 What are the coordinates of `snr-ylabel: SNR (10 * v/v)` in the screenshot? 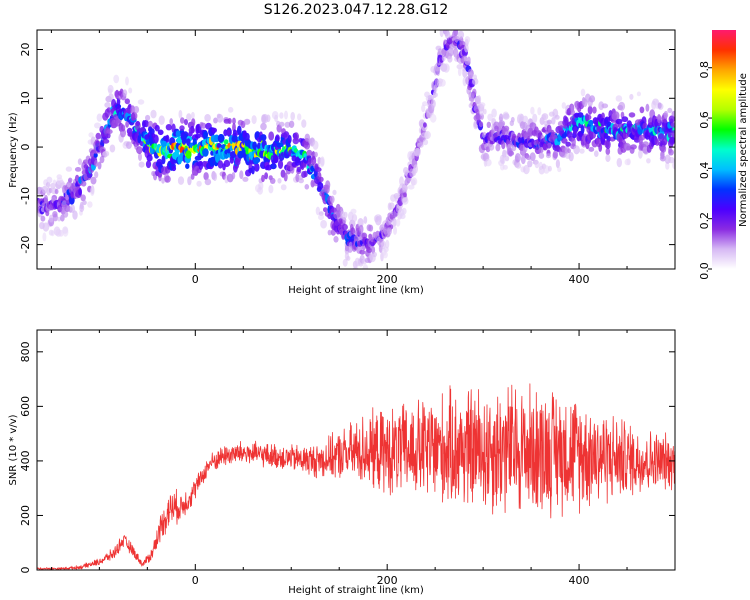 It's located at (13, 449).